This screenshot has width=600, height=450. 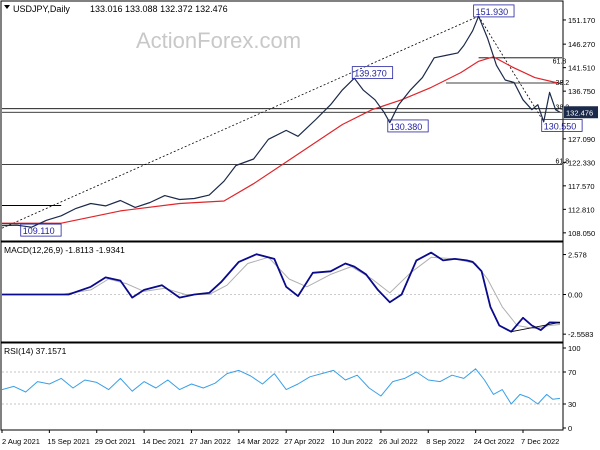 What do you see at coordinates (304, 441) in the screenshot?
I see `x-tick-label: 27 Apr 2022` at bounding box center [304, 441].